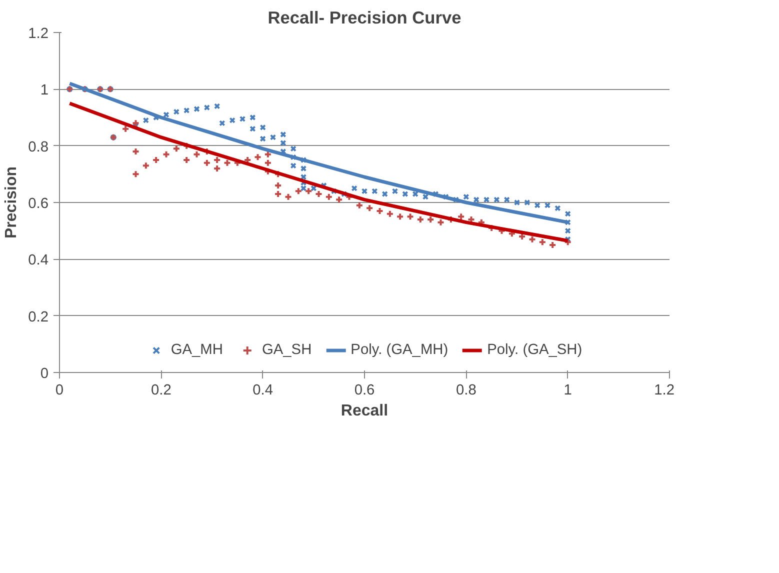 The image size is (779, 573). I want to click on legend-label: GA_SH, so click(287, 350).